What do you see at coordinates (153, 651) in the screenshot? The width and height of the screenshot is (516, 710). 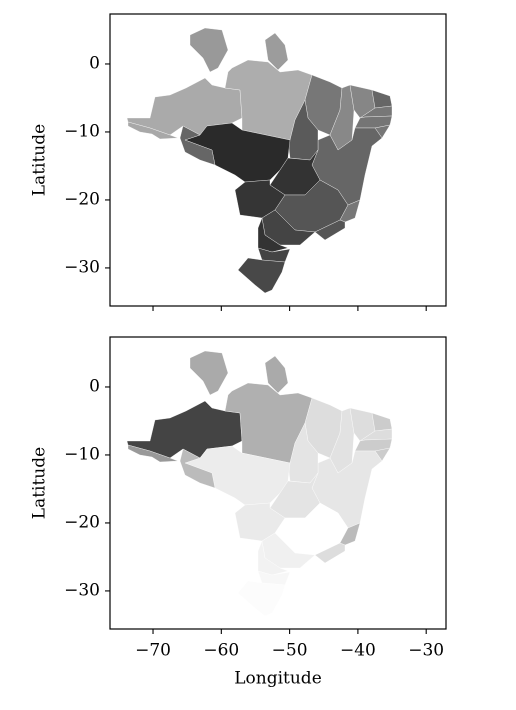 I see `x-tick-label: −70` at bounding box center [153, 651].